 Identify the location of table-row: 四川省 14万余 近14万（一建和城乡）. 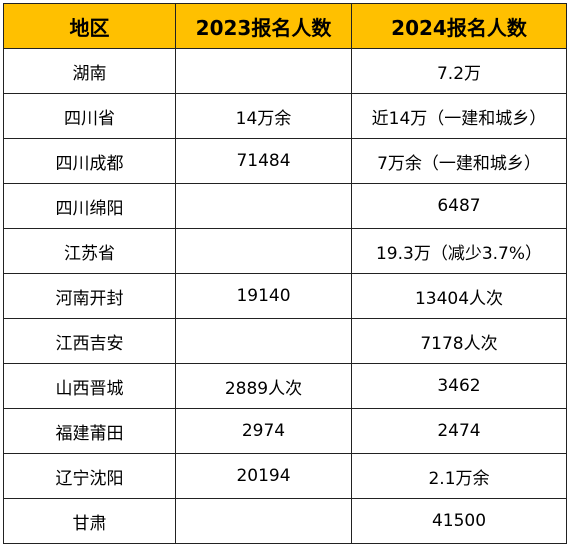
(285, 116).